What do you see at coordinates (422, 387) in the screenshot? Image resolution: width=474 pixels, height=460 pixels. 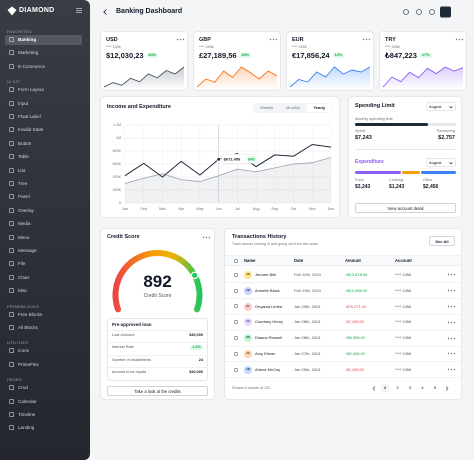 I see `page-button: 4` at bounding box center [422, 387].